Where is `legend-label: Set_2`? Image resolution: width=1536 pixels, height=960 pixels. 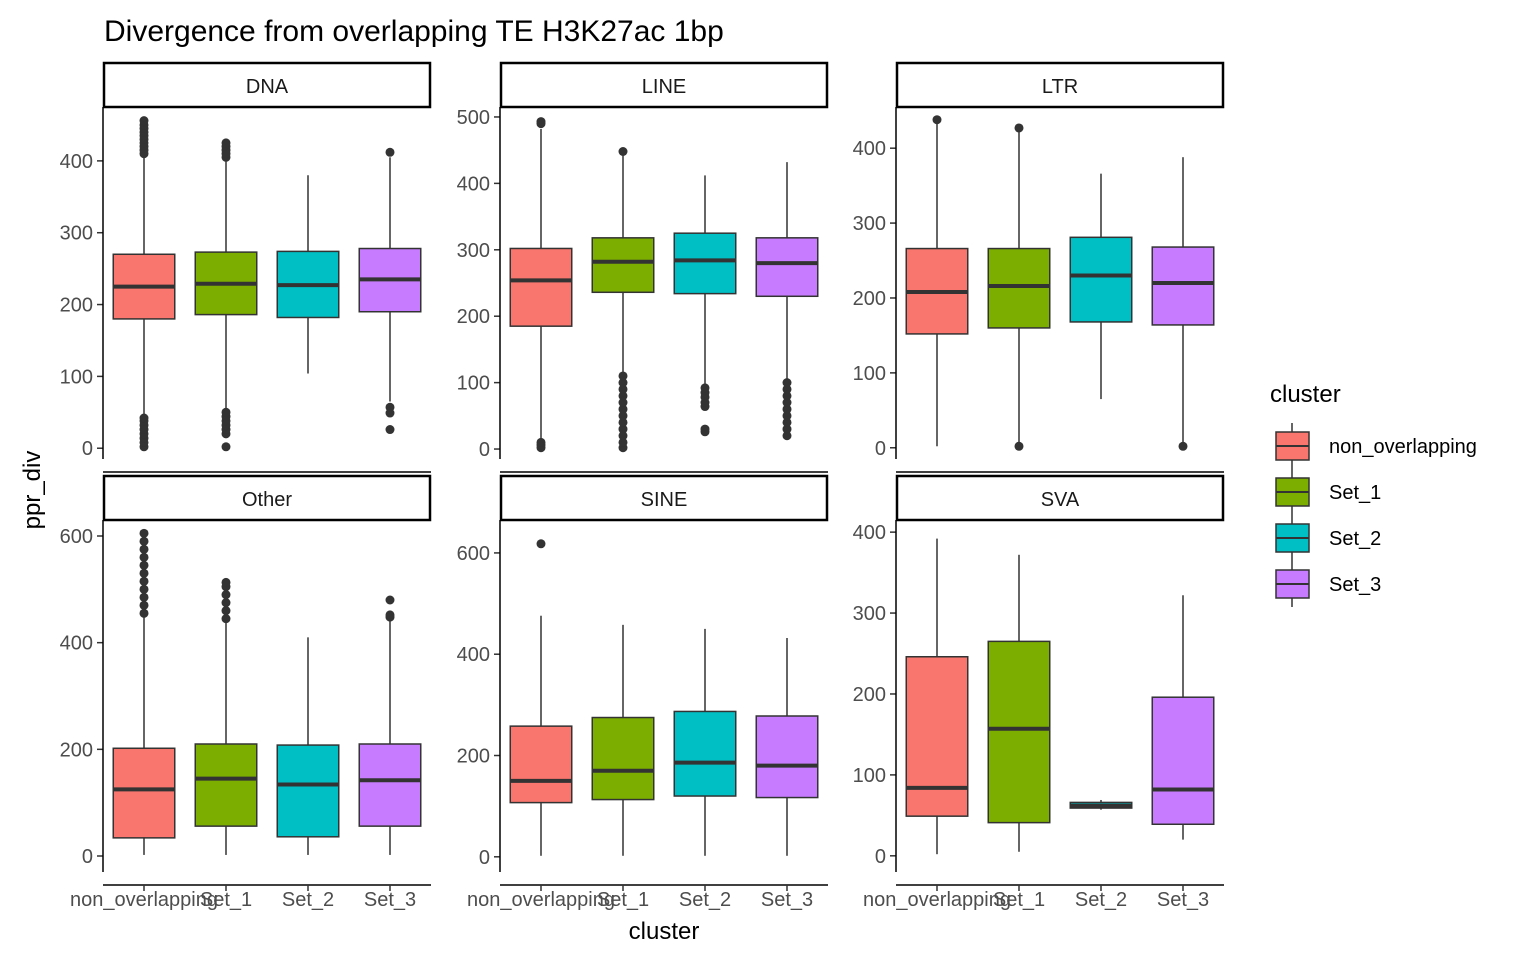 legend-label: Set_2 is located at coordinates (1355, 539).